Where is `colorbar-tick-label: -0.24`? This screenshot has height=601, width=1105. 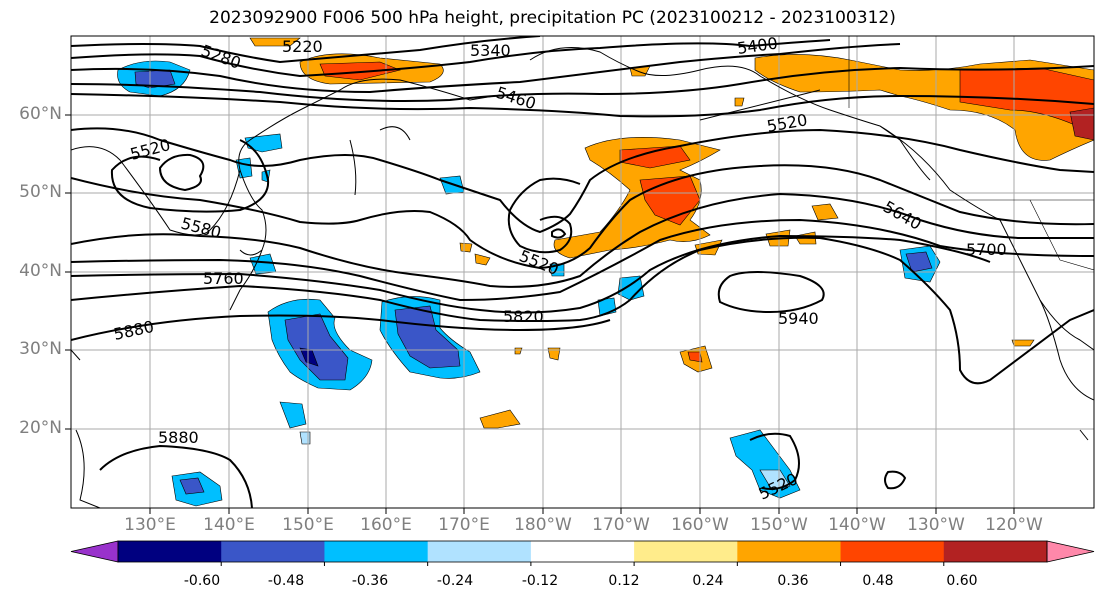
colorbar-tick-label: -0.24 is located at coordinates (455, 581).